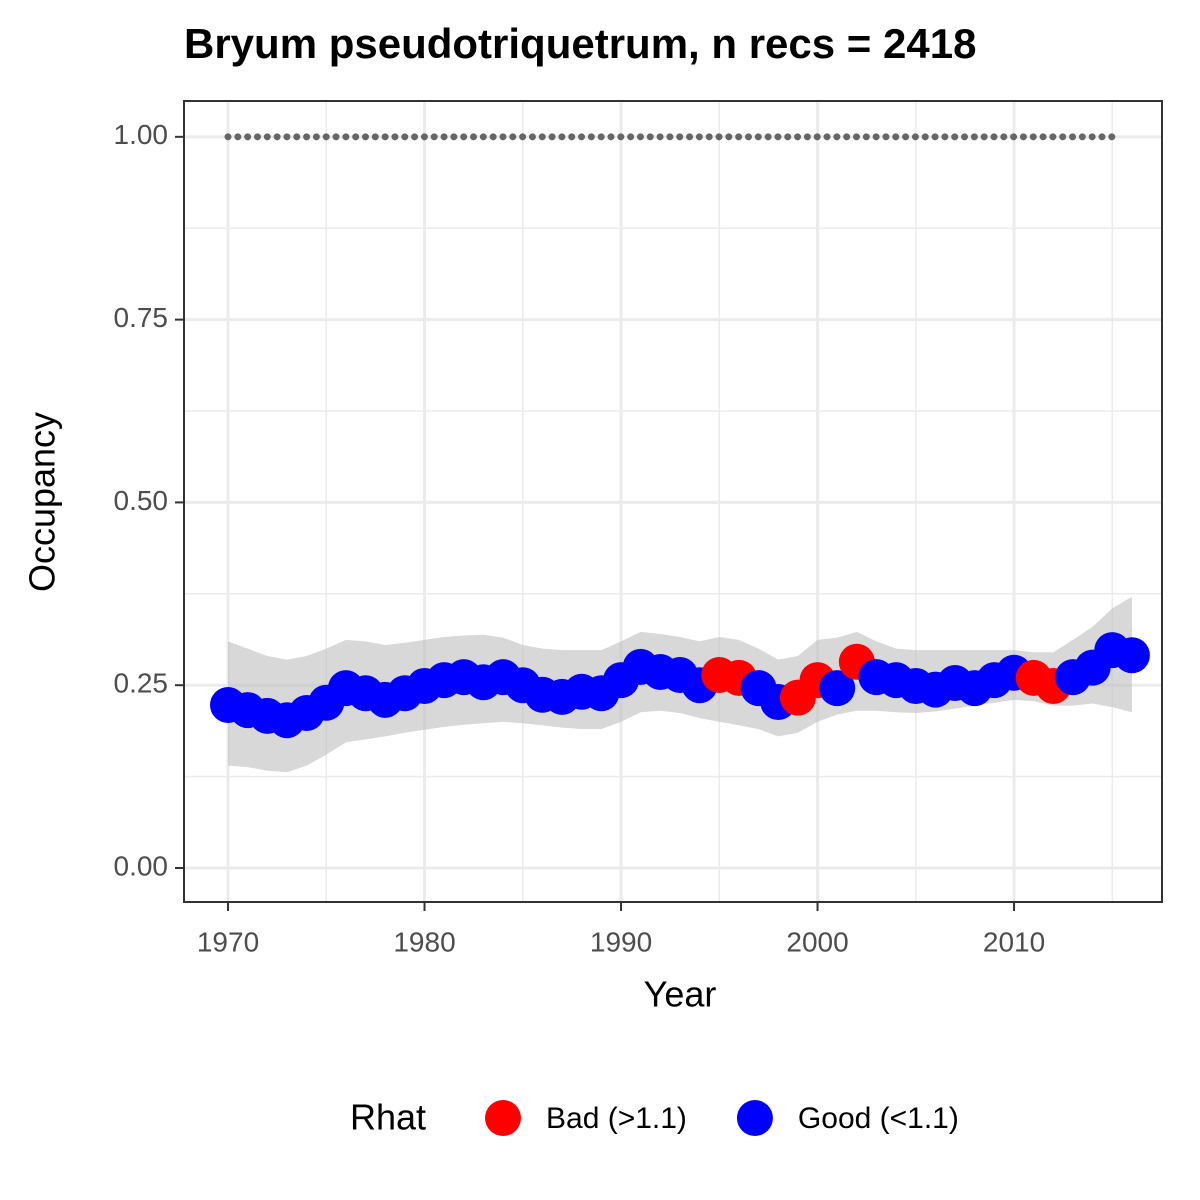 Image resolution: width=1200 pixels, height=1200 pixels. What do you see at coordinates (424, 941) in the screenshot?
I see `x-tick-label: 1980` at bounding box center [424, 941].